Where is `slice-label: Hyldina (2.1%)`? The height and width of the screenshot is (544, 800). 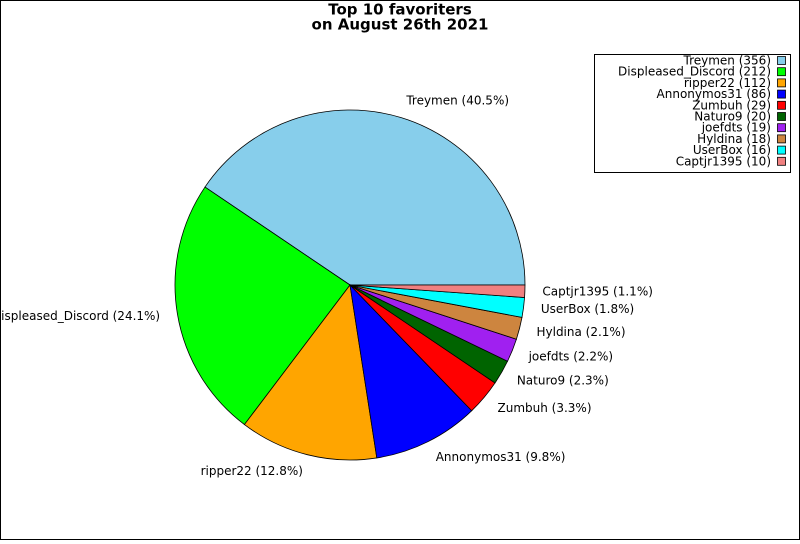
slice-label: Hyldina (2.1%) is located at coordinates (580, 332).